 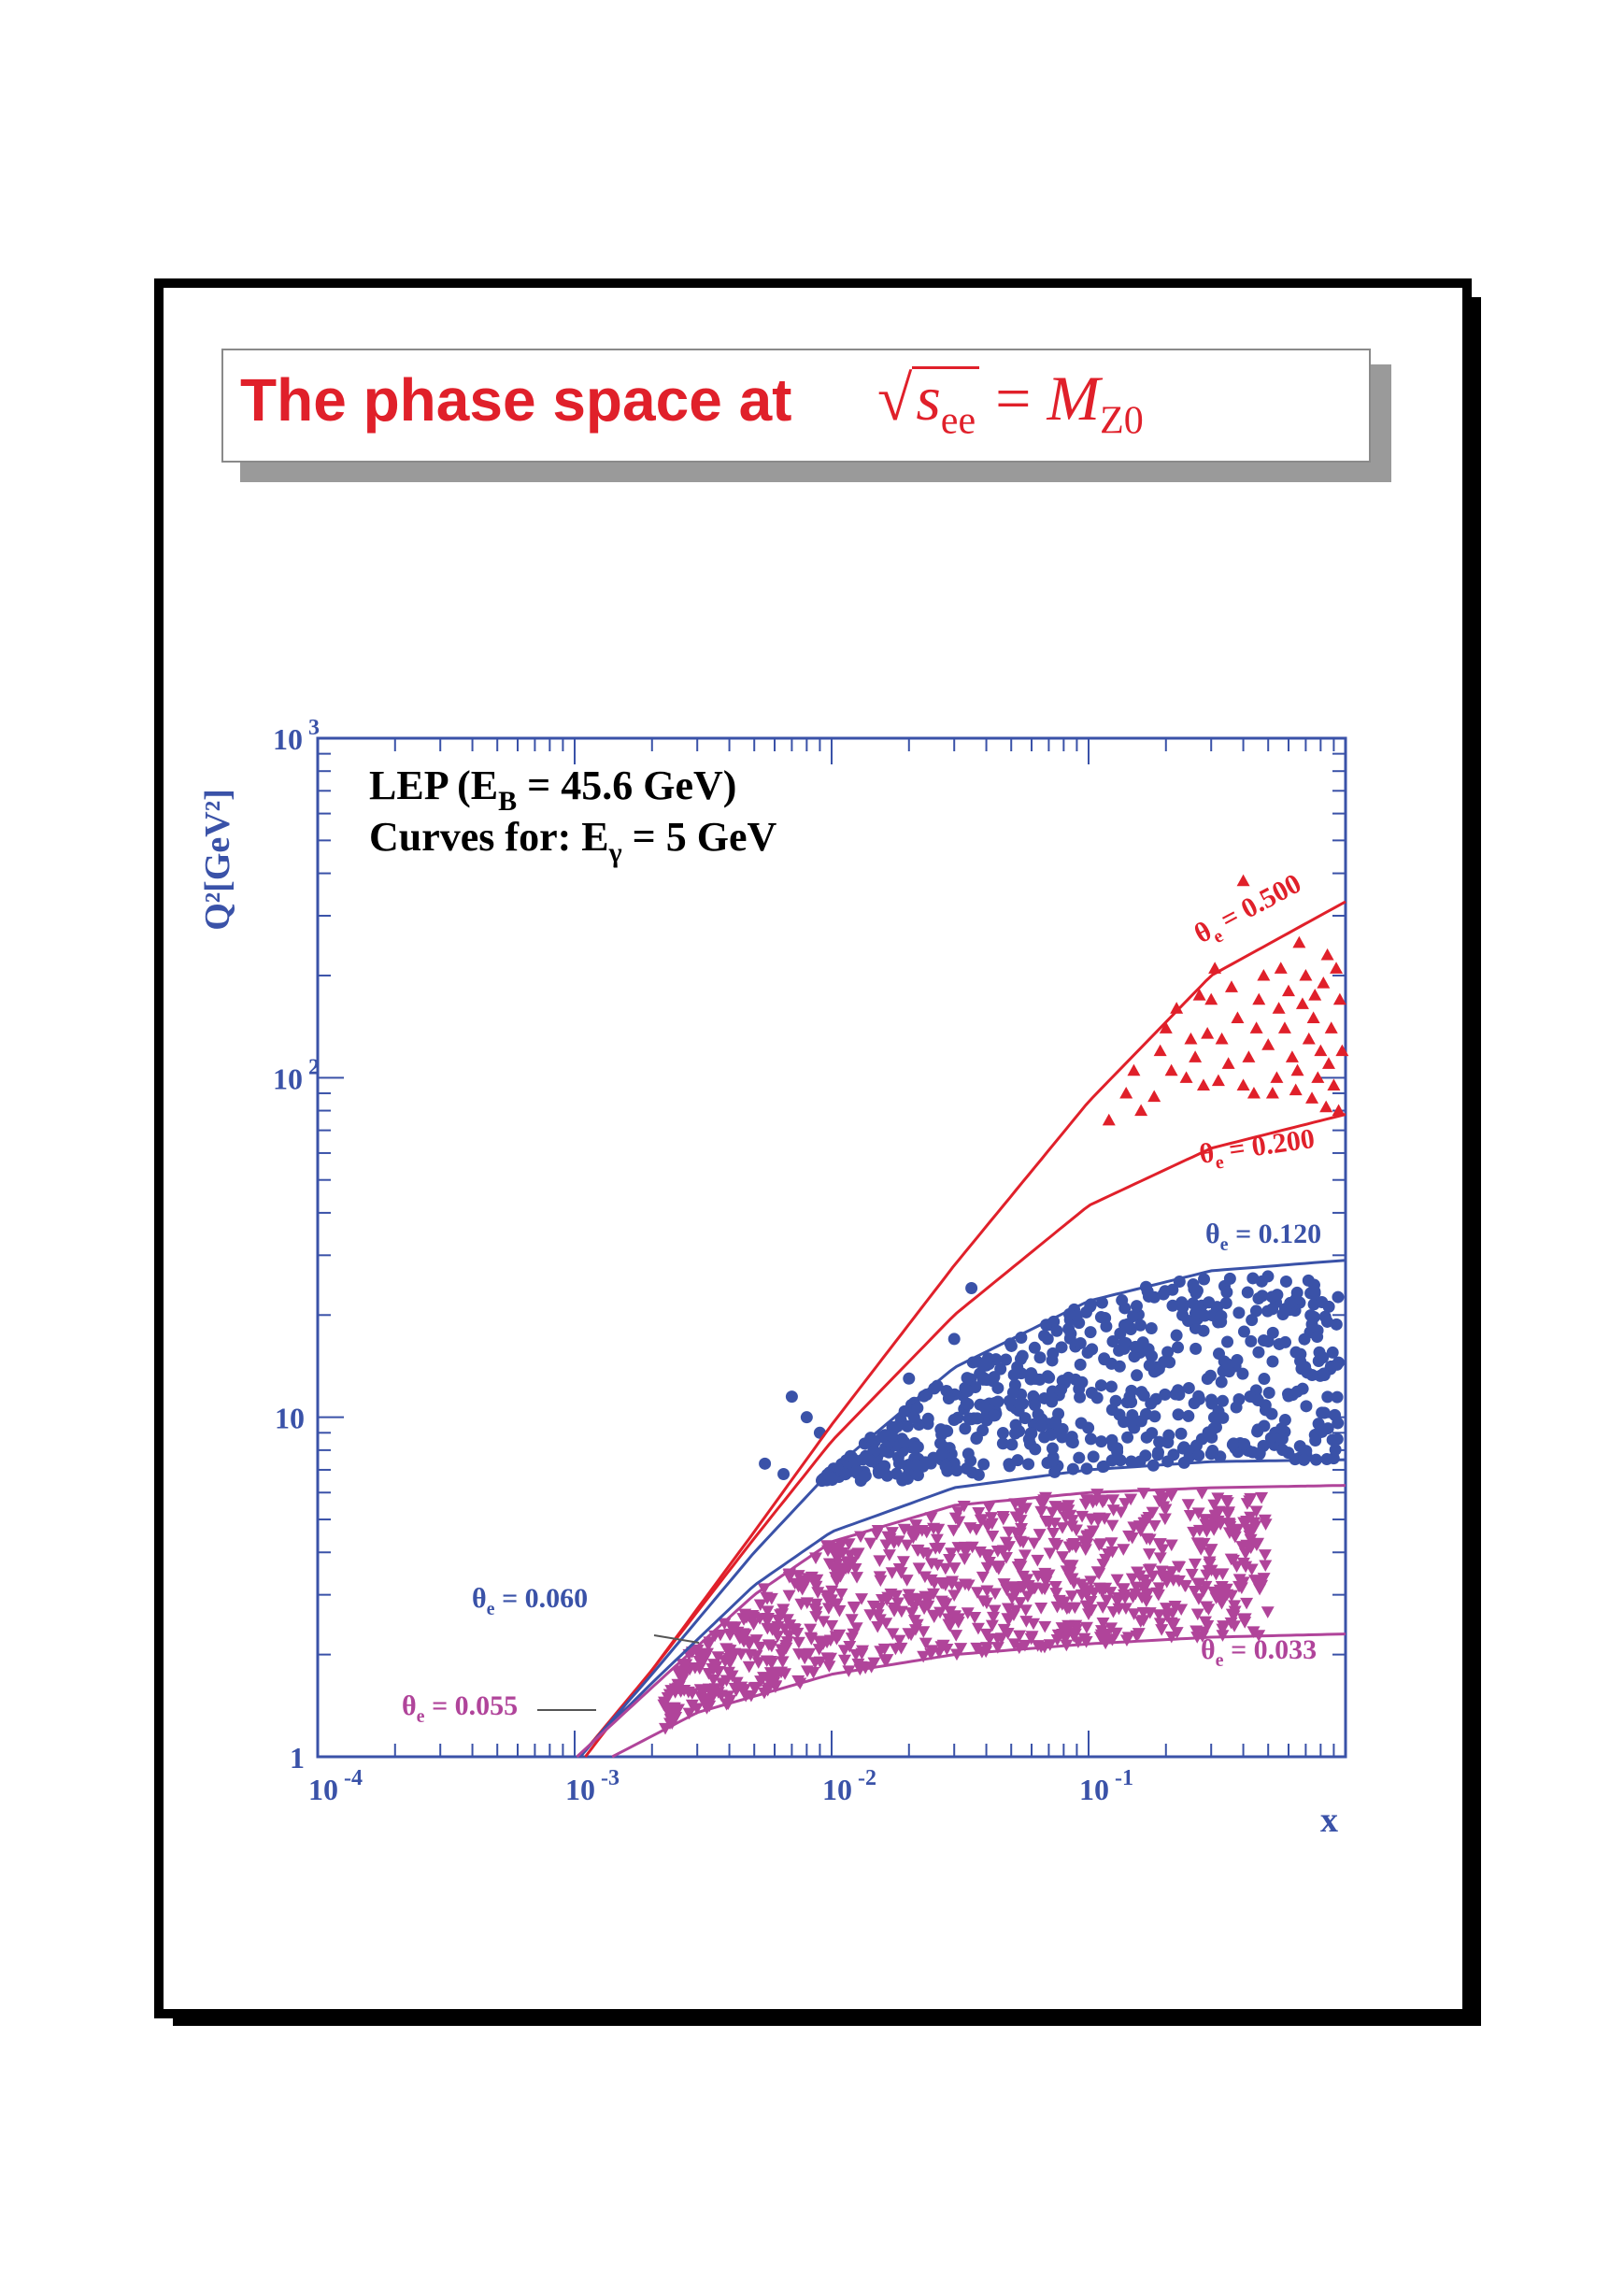 What do you see at coordinates (572, 841) in the screenshot?
I see `annotation-curves: Curves for: Eγ = 5 GeV` at bounding box center [572, 841].